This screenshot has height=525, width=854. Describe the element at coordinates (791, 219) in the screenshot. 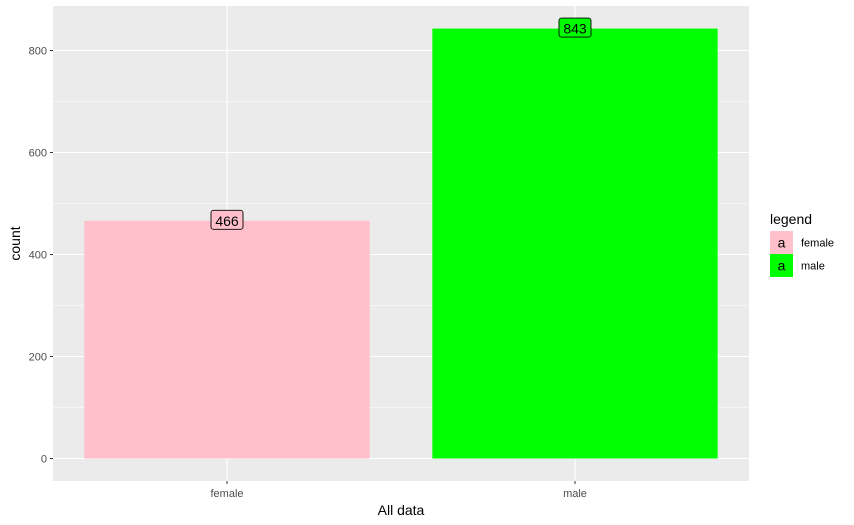

I see `legend-title: legend` at that location.